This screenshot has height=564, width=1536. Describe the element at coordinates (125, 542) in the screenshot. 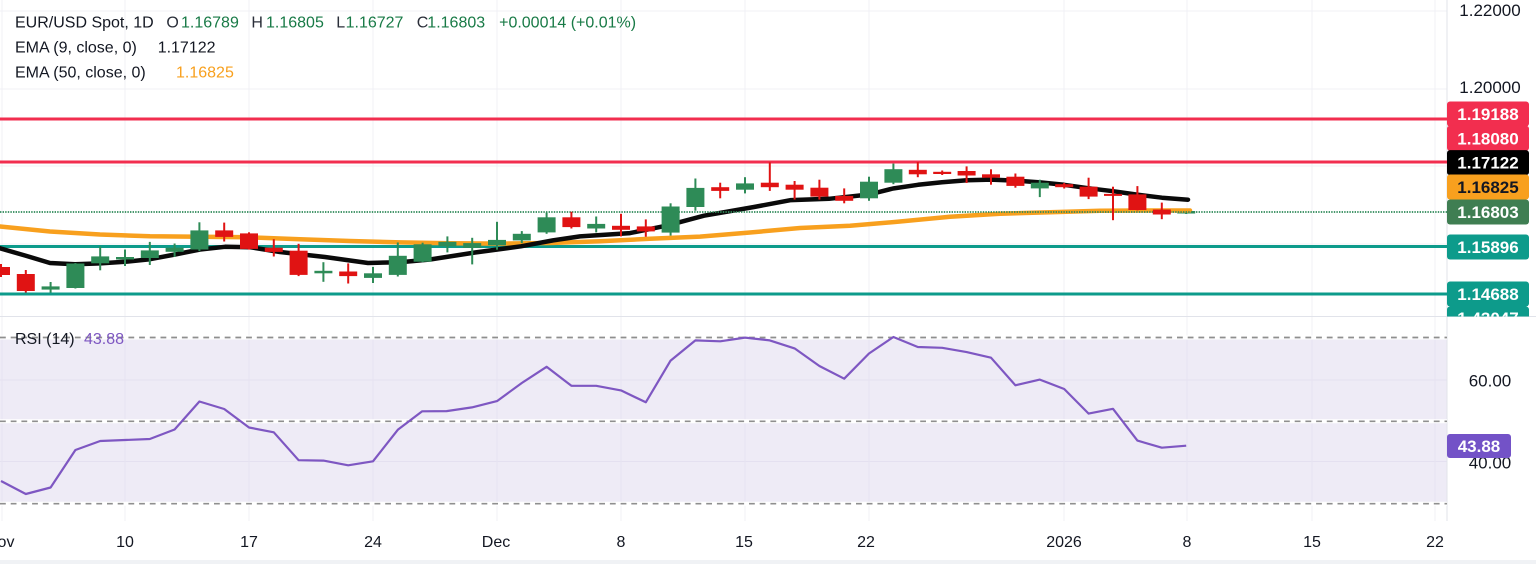

I see `svg-text: 10` at that location.